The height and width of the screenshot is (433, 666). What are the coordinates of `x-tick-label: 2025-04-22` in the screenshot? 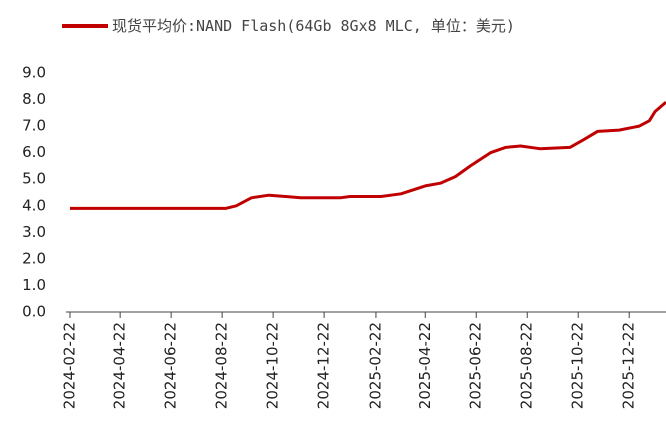 It's located at (425, 365).